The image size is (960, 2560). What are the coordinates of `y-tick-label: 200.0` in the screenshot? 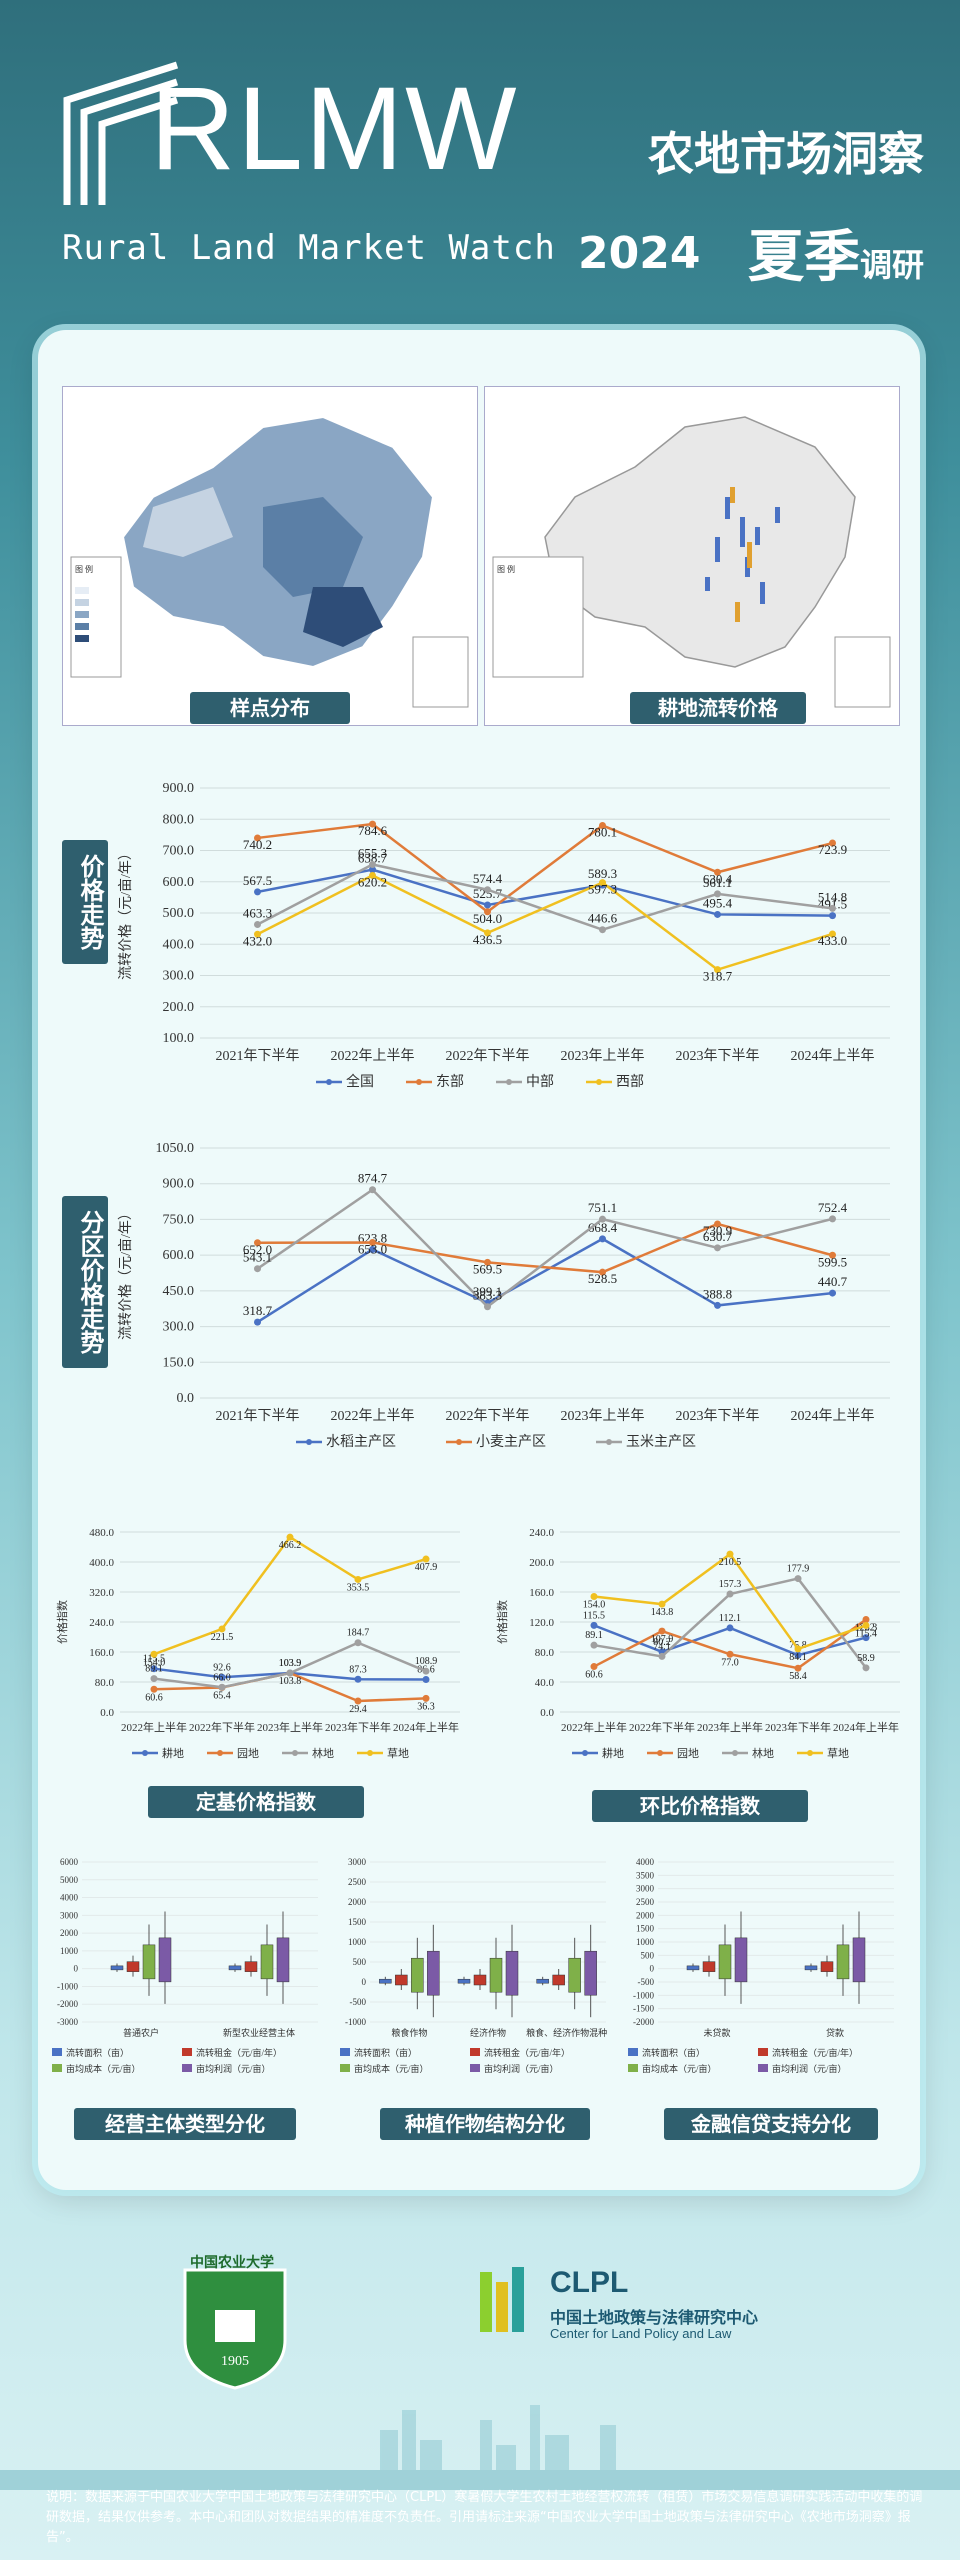 It's located at (541, 1563).